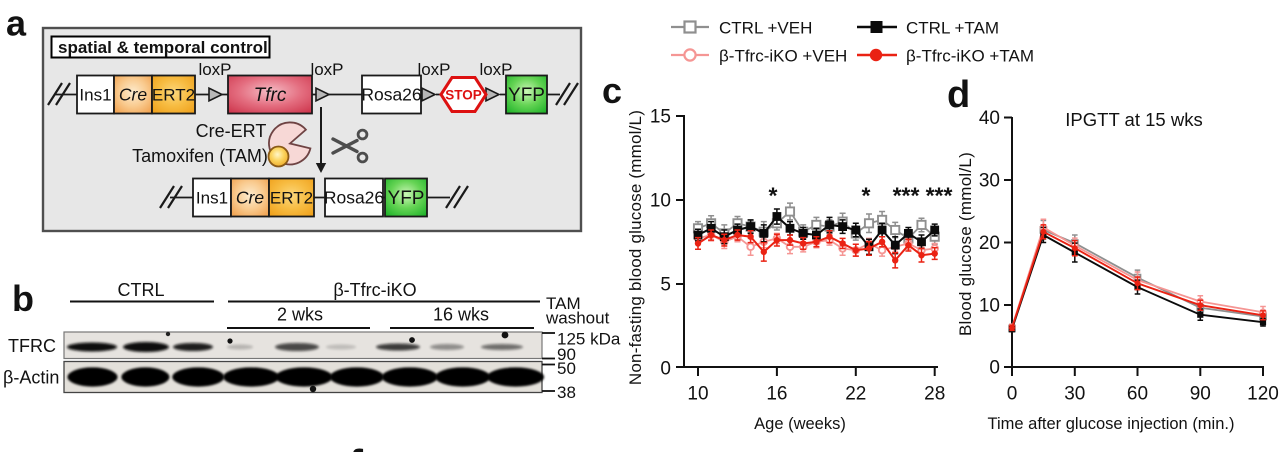 This screenshot has width=1280, height=452. What do you see at coordinates (800, 424) in the screenshot?
I see `svg-text: Age (weeks)` at bounding box center [800, 424].